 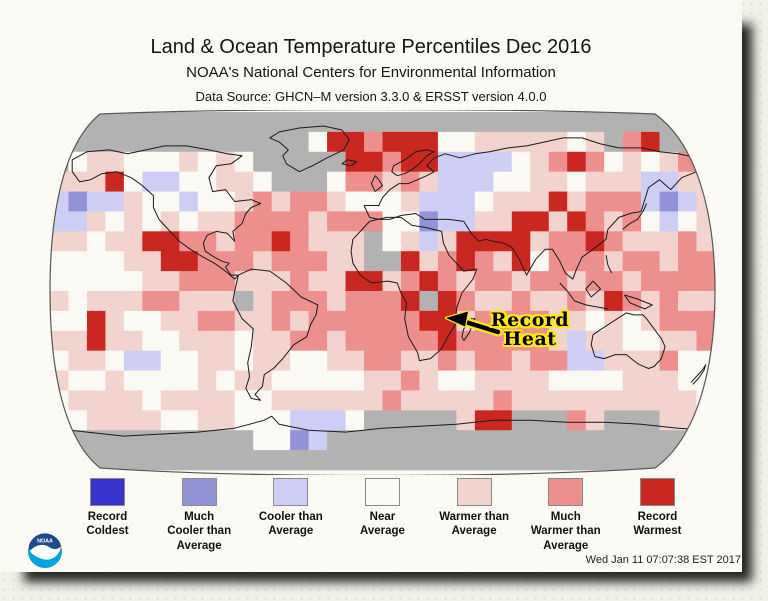 I want to click on legend-label: Warmer than Average, so click(x=474, y=524).